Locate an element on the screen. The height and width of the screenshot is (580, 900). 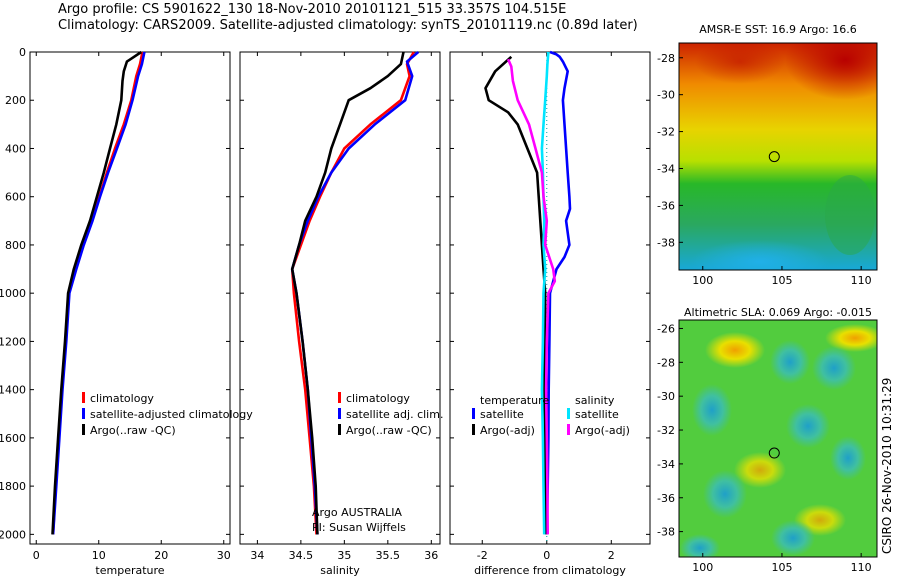
y-tick-label: 1600 is located at coordinates (13, 438).